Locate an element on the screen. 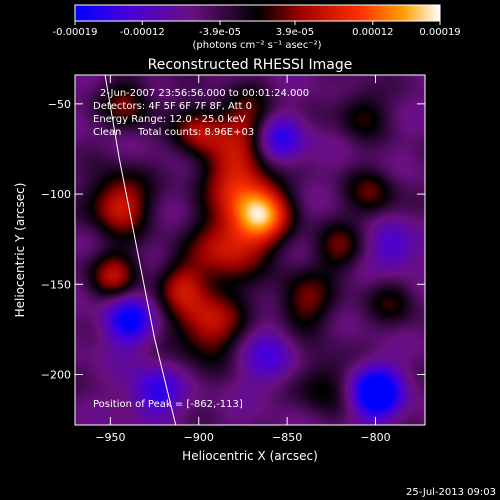 The width and height of the screenshot is (500, 500). limb-curve is located at coordinates (140, 250).